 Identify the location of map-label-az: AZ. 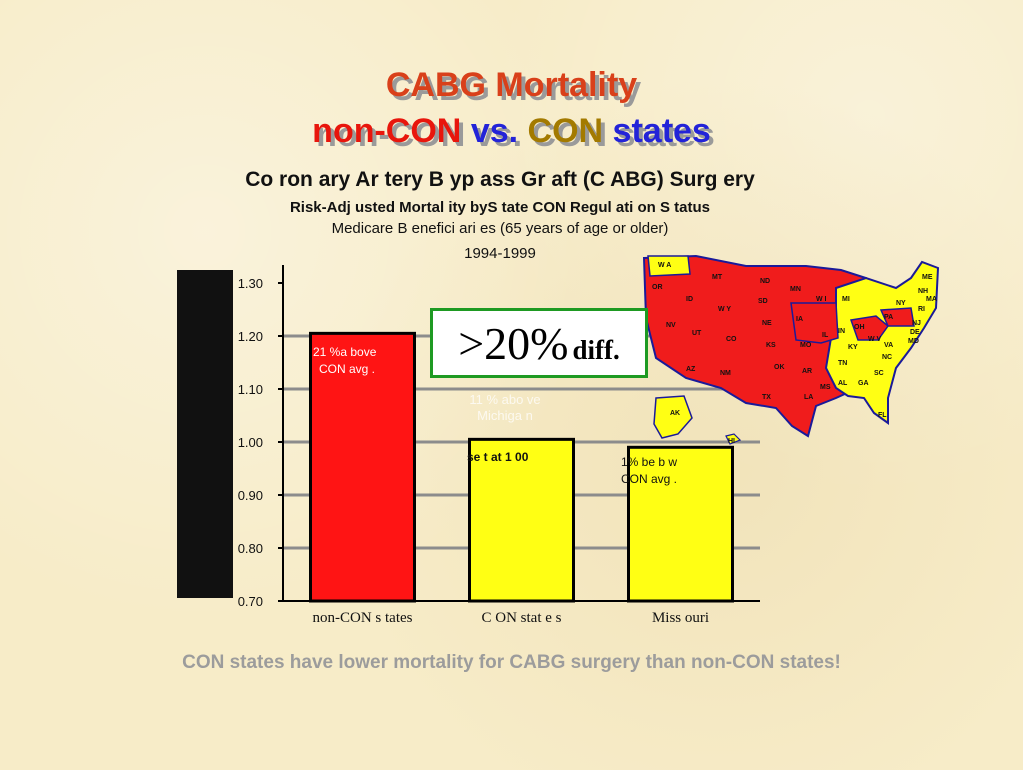
(691, 369).